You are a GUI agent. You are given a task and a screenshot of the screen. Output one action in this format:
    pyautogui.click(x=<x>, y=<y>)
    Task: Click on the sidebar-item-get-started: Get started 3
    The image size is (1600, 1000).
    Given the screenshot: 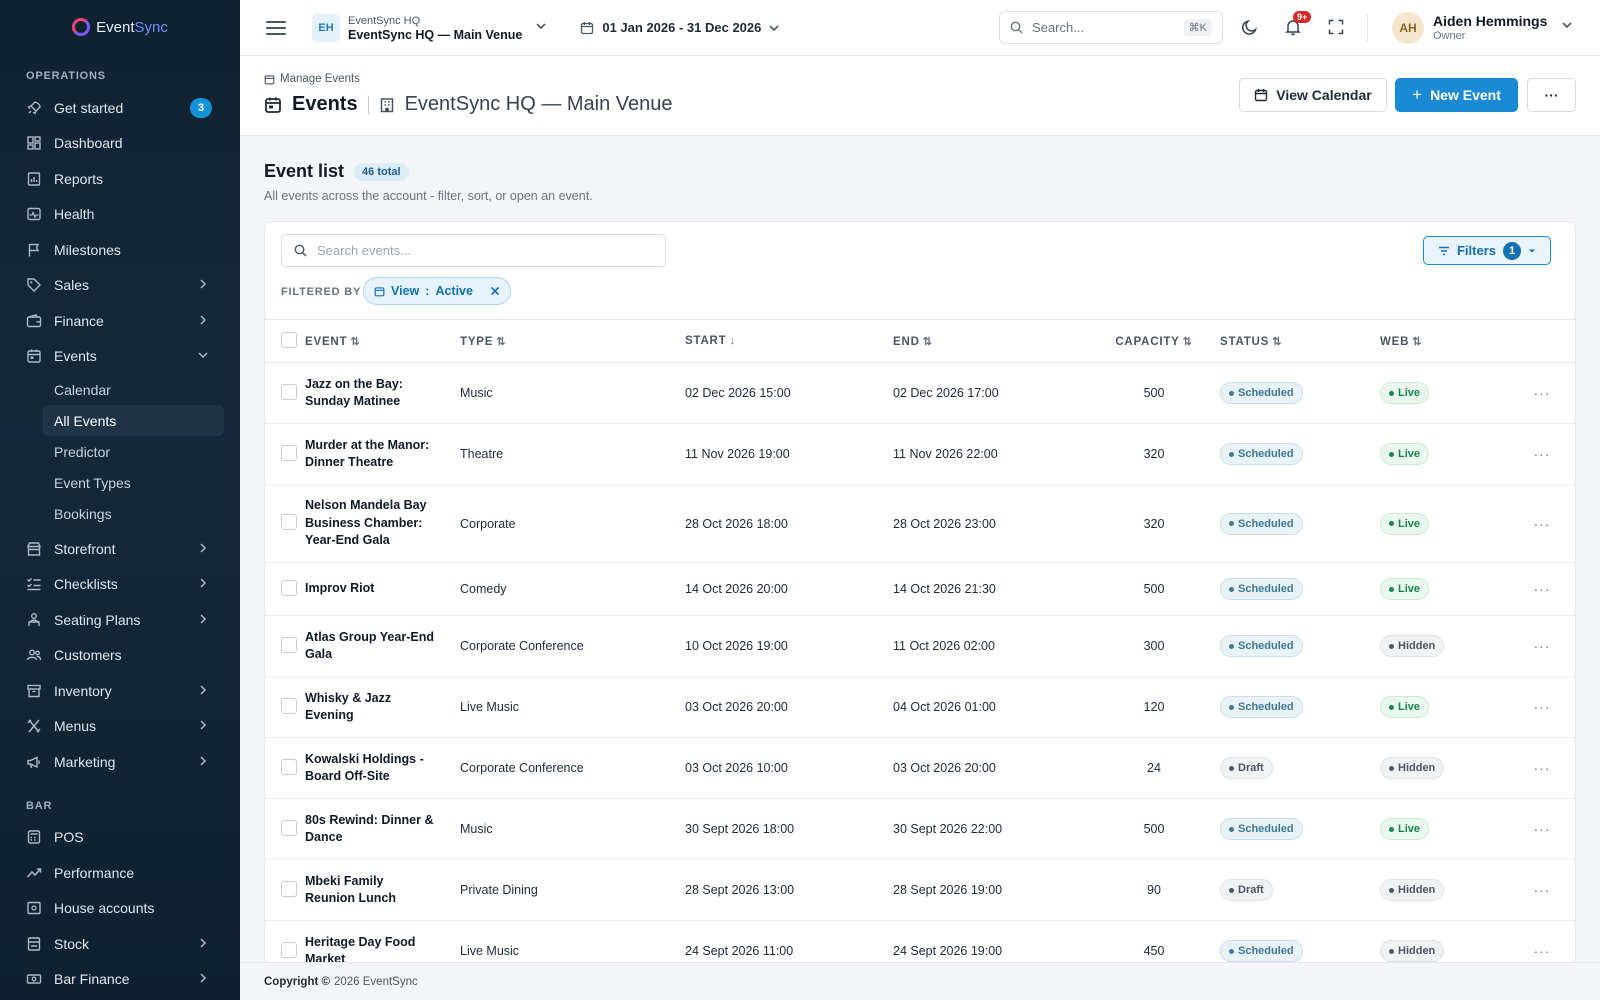 What is the action you would take?
    pyautogui.click(x=120, y=108)
    